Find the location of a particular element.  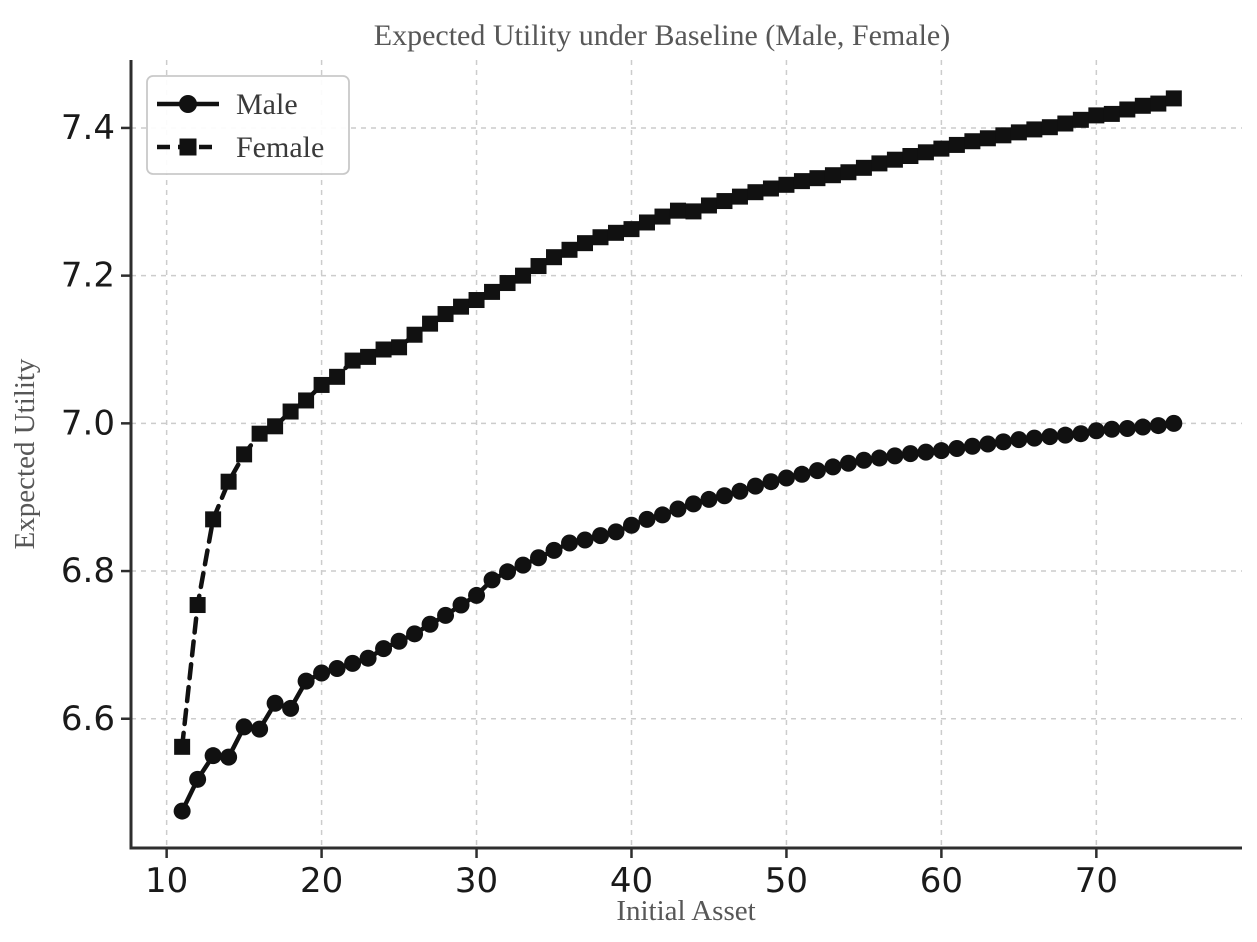

y-tick-label: 7.2 is located at coordinates (88, 276).